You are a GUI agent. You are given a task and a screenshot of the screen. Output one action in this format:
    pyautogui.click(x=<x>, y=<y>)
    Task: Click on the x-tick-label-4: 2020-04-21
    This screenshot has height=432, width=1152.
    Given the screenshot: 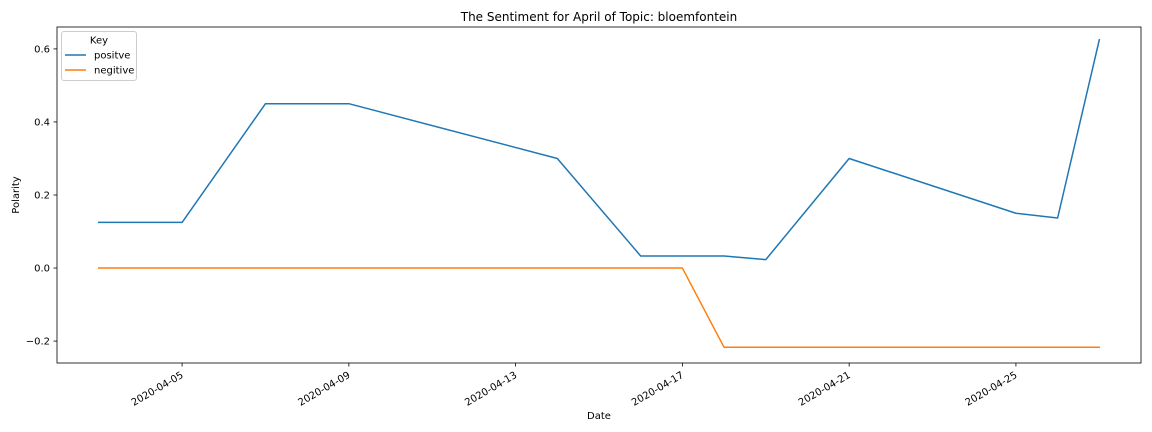 What is the action you would take?
    pyautogui.click(x=825, y=389)
    